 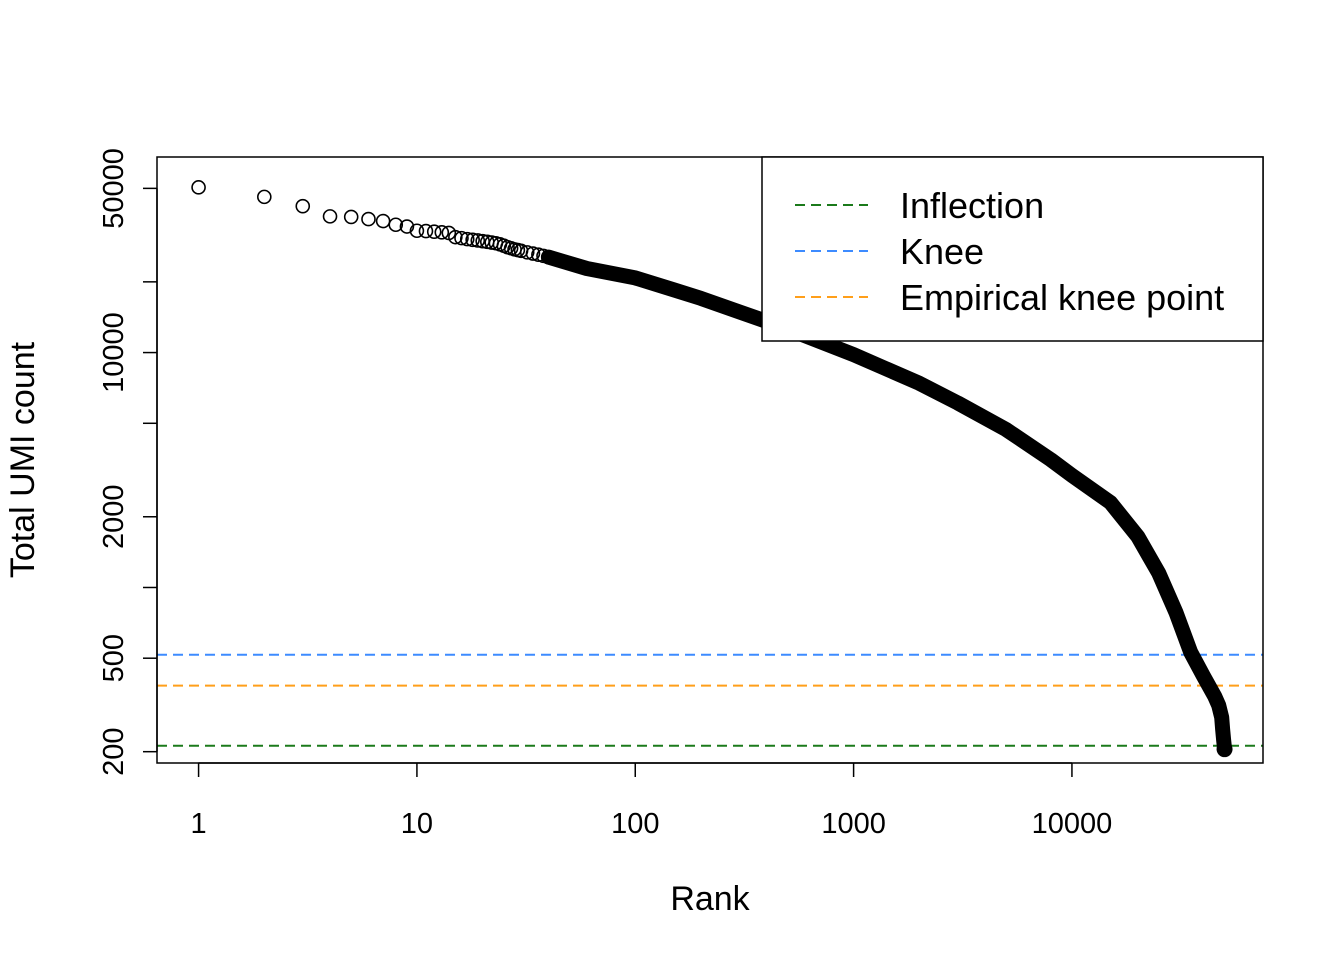 I want to click on y-tick-label: 500, so click(x=114, y=658).